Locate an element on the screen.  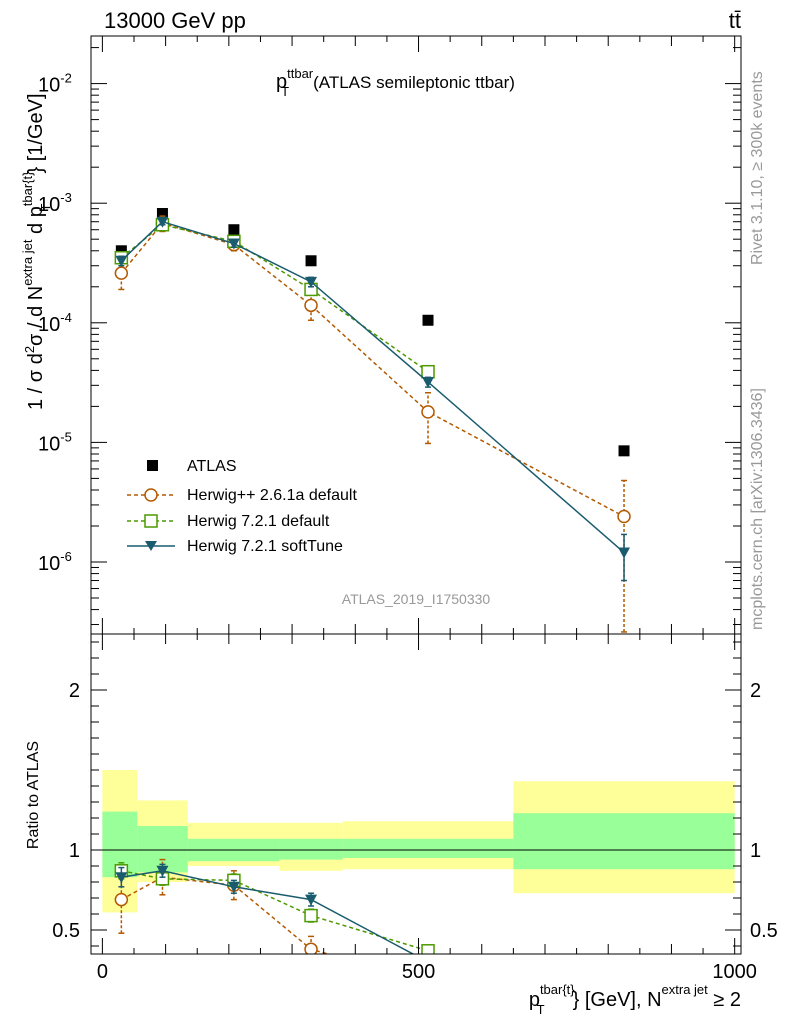
main-line-herwig721-default is located at coordinates (274, 298).